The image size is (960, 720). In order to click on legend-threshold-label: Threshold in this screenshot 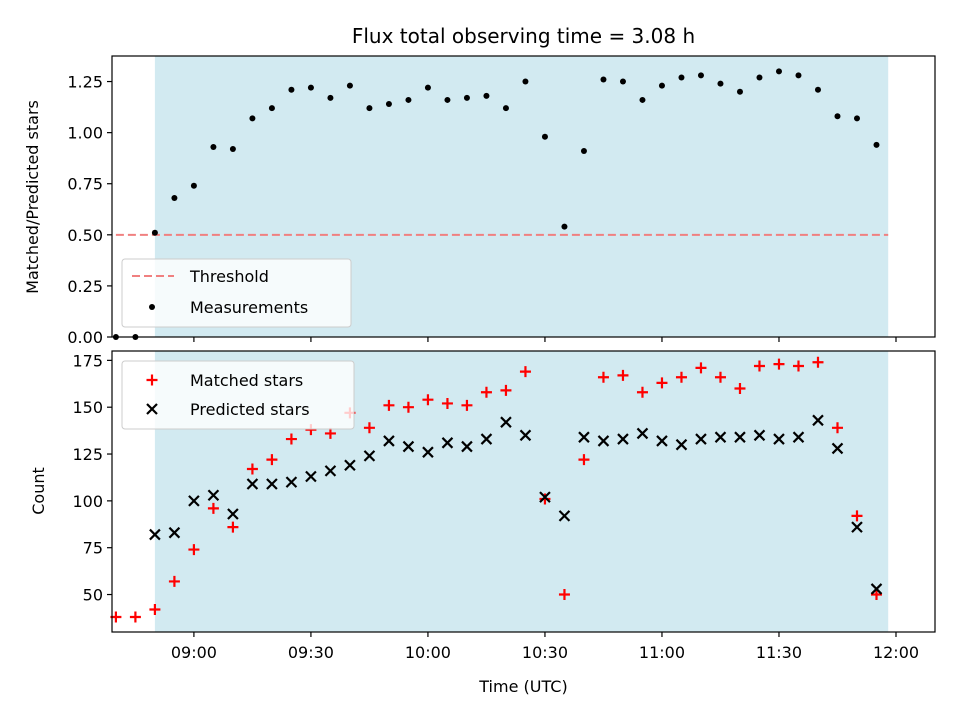, I will do `click(229, 276)`.